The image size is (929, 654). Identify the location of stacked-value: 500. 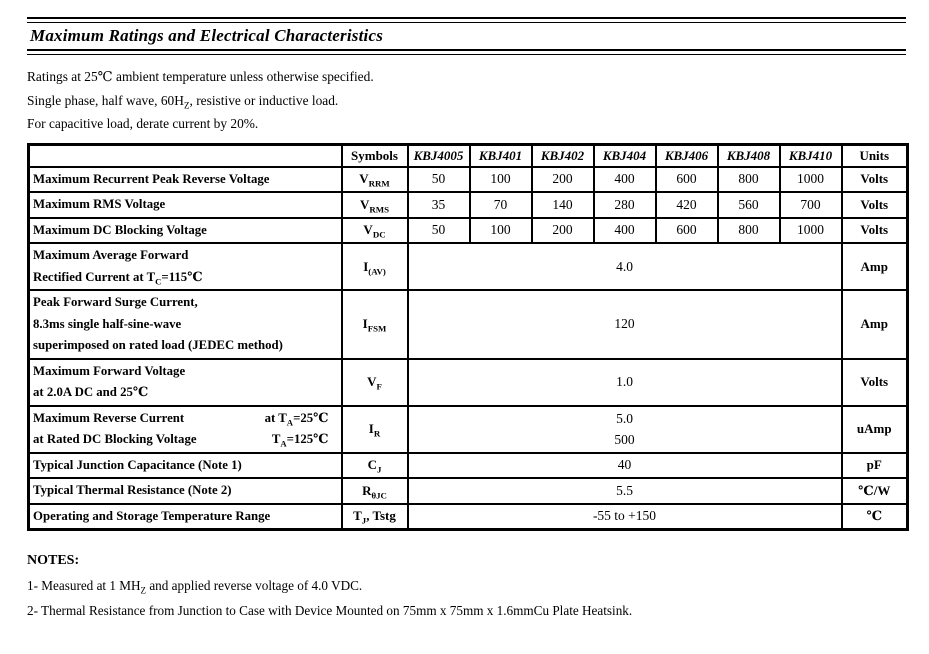
(624, 439).